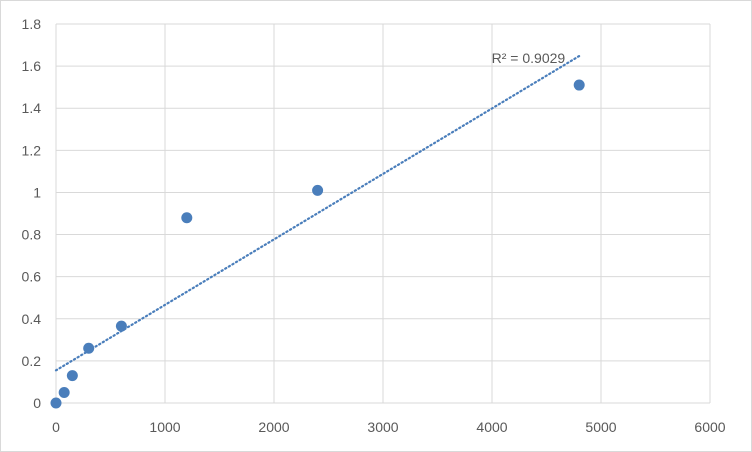 The width and height of the screenshot is (752, 452). Describe the element at coordinates (529, 58) in the screenshot. I see `r-squared-label: R² = 0.9029` at that location.